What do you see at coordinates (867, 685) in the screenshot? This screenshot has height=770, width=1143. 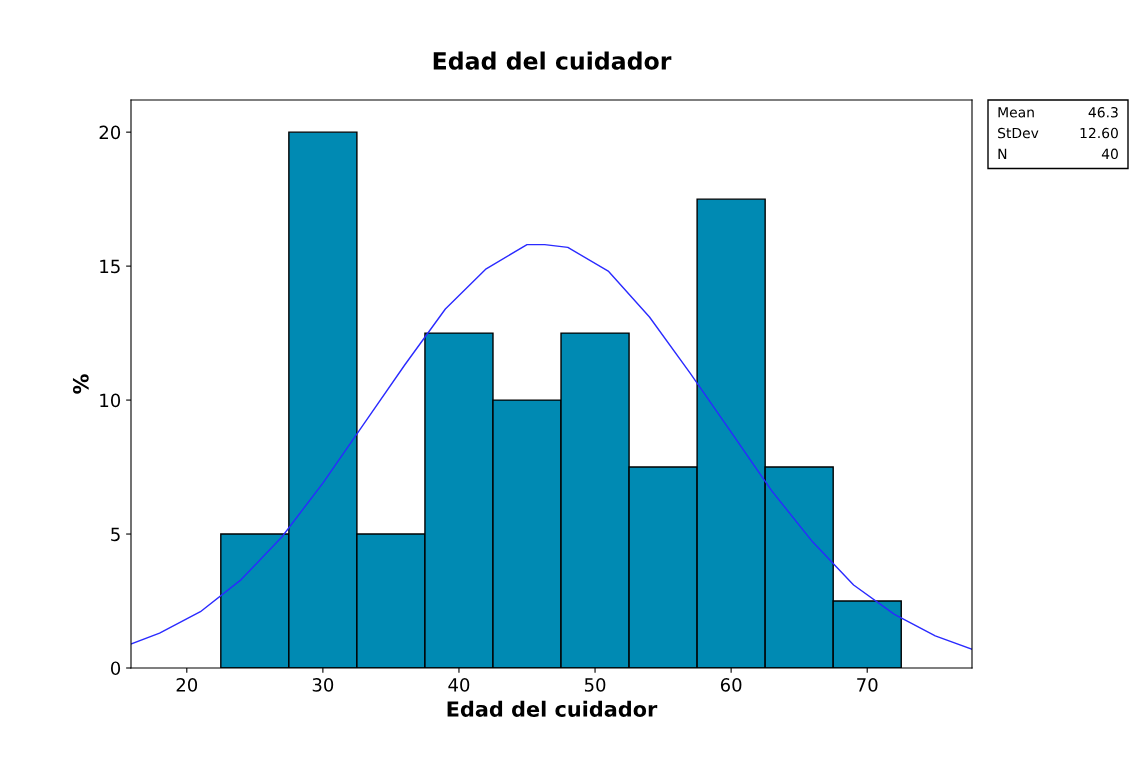 I see `x-tick-label: 70` at bounding box center [867, 685].